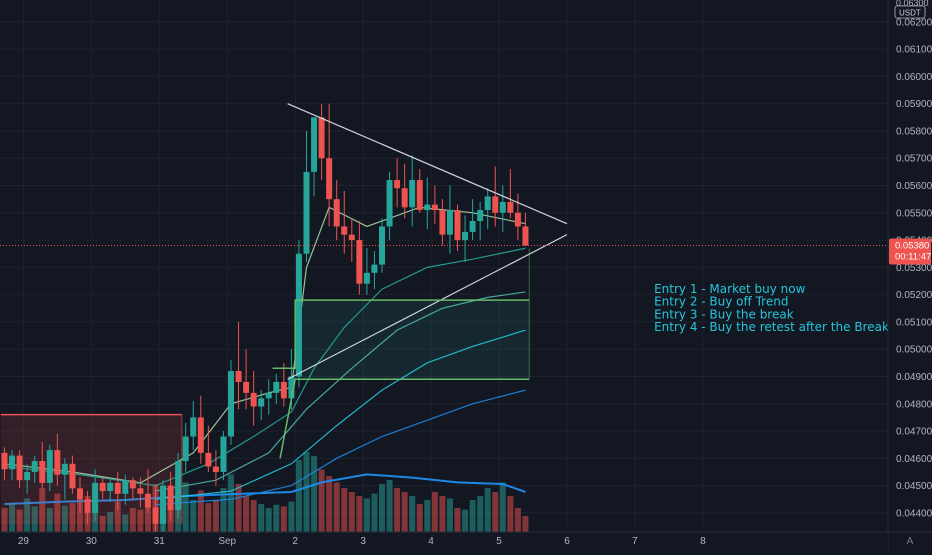  I want to click on price-tick-label: 0.05700, so click(914, 159).